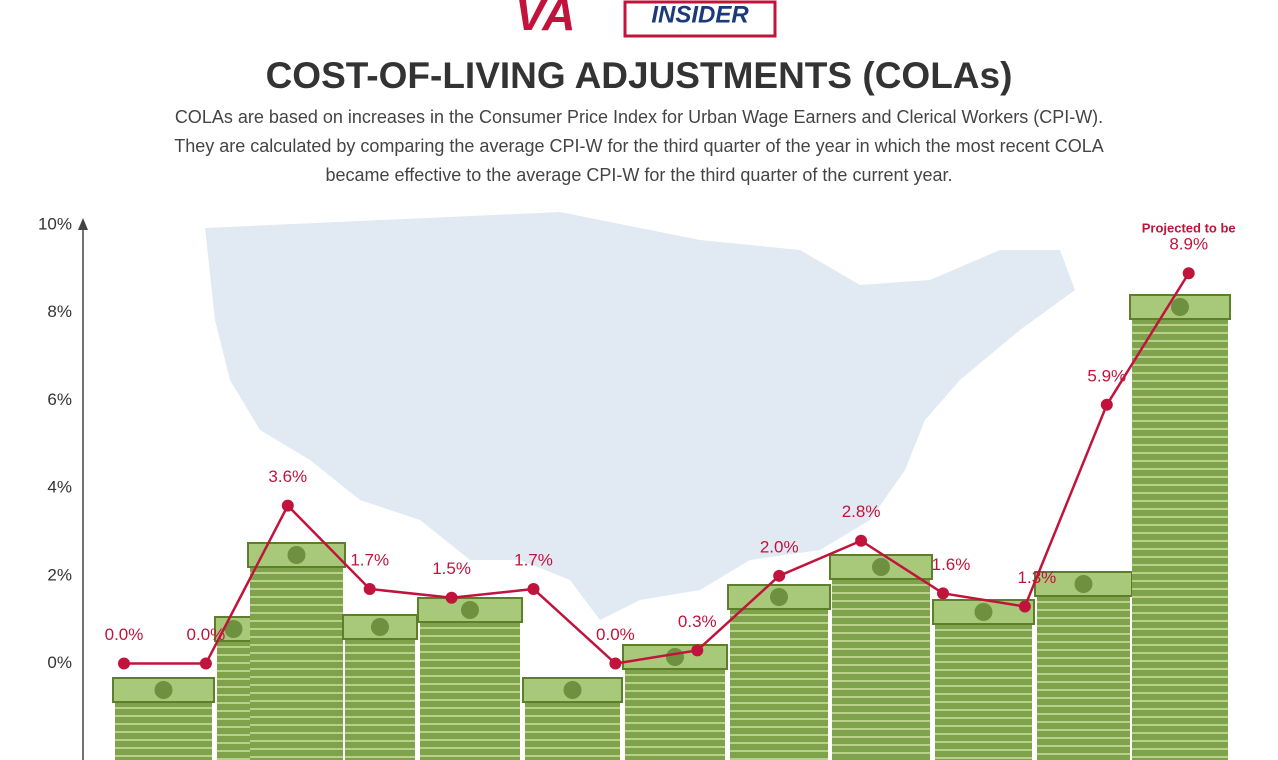 The width and height of the screenshot is (1278, 760). What do you see at coordinates (451, 568) in the screenshot?
I see `value-label: 1.5%` at bounding box center [451, 568].